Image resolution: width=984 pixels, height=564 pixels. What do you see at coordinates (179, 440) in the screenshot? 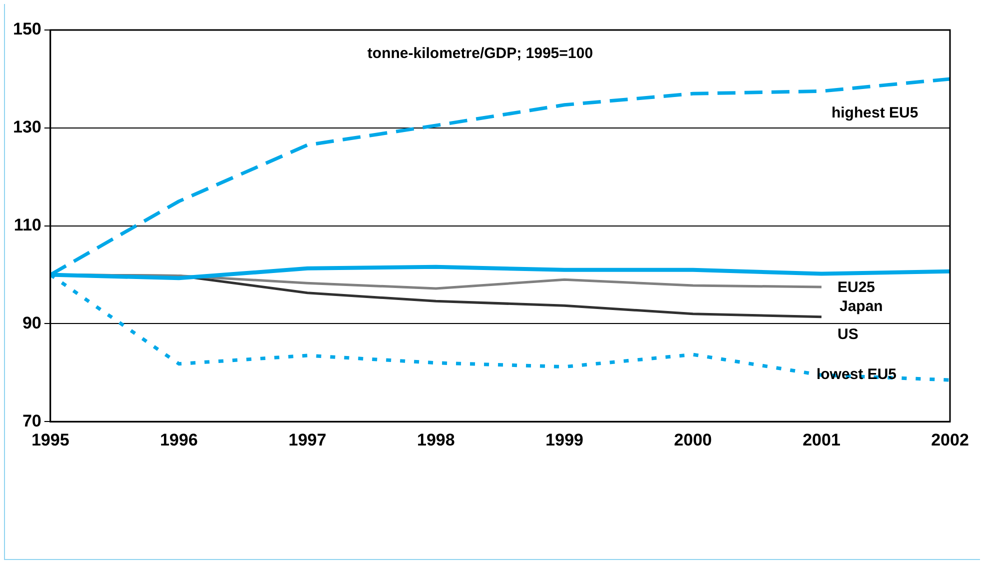
I see `x-tick-label: 1996` at bounding box center [179, 440].